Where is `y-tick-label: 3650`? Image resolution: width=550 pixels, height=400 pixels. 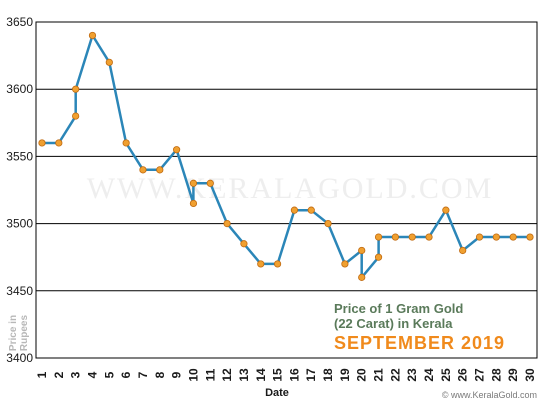 y-tick-label: 3650 is located at coordinates (19, 22).